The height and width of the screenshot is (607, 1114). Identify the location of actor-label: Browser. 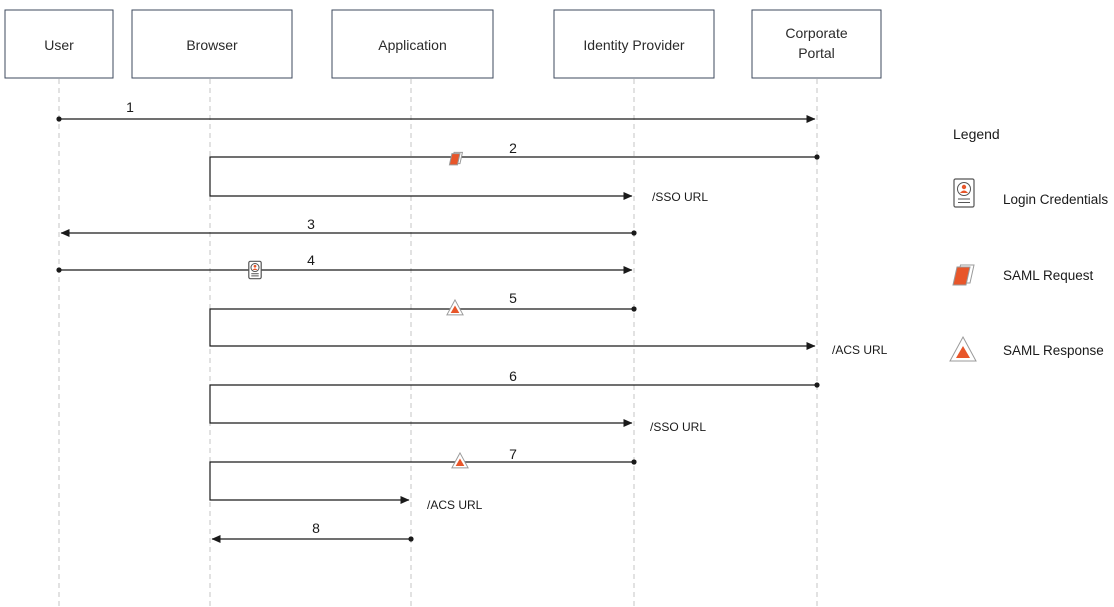
(212, 45).